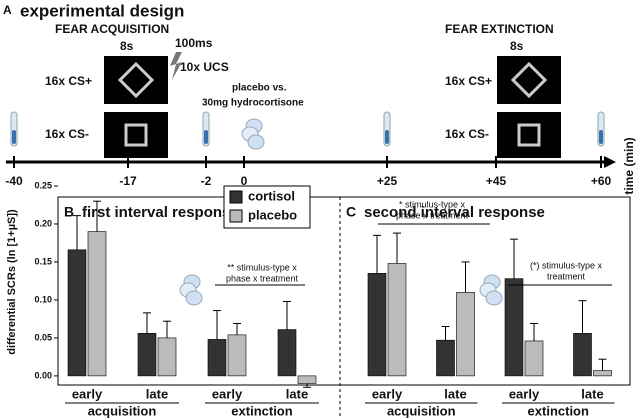 This screenshot has width=640, height=420. I want to click on panel-letter: A, so click(7, 10).